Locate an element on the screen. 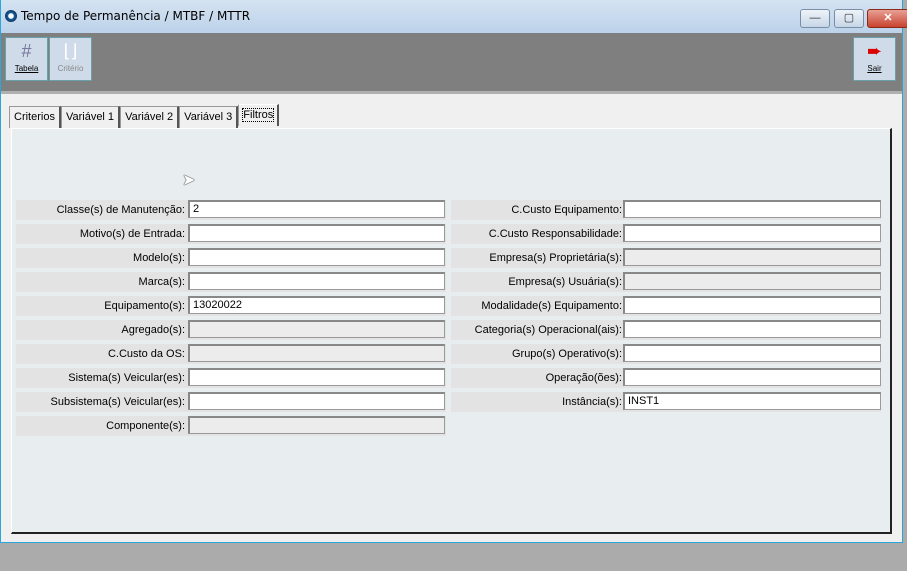  filter-label: Equipamento(s): is located at coordinates (144, 306).